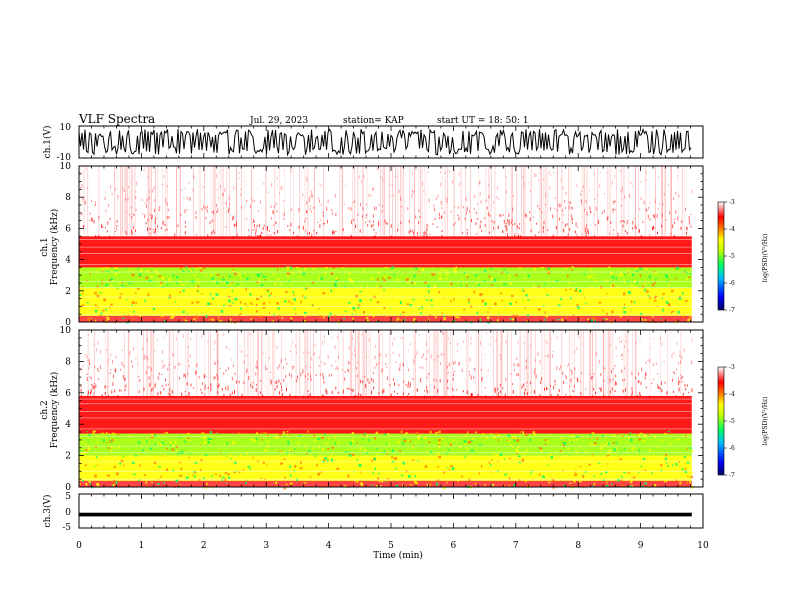 The width and height of the screenshot is (792, 612). Describe the element at coordinates (578, 546) in the screenshot. I see `x-tick-label: 8` at that location.